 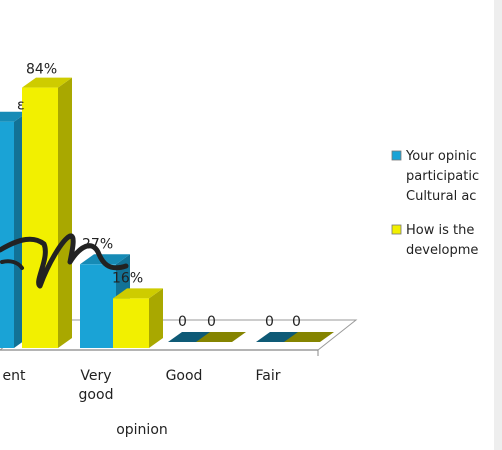 I want to click on bar-s2-fair, so click(x=309, y=337).